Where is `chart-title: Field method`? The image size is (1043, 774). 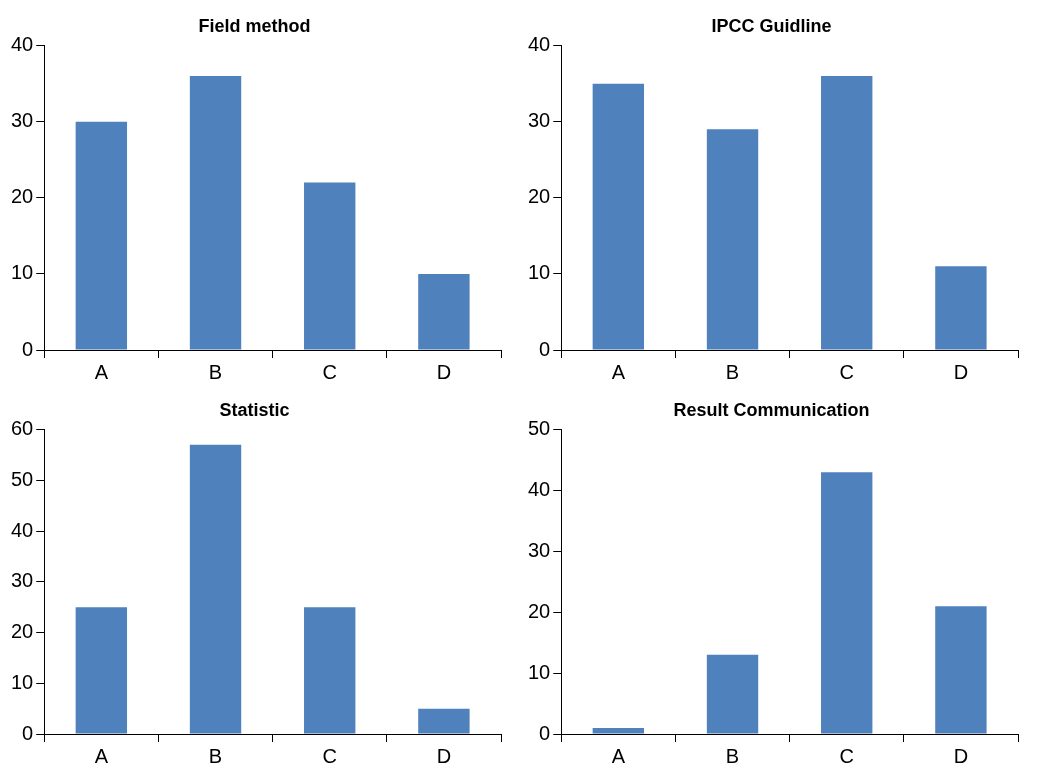 chart-title: Field method is located at coordinates (254, 25).